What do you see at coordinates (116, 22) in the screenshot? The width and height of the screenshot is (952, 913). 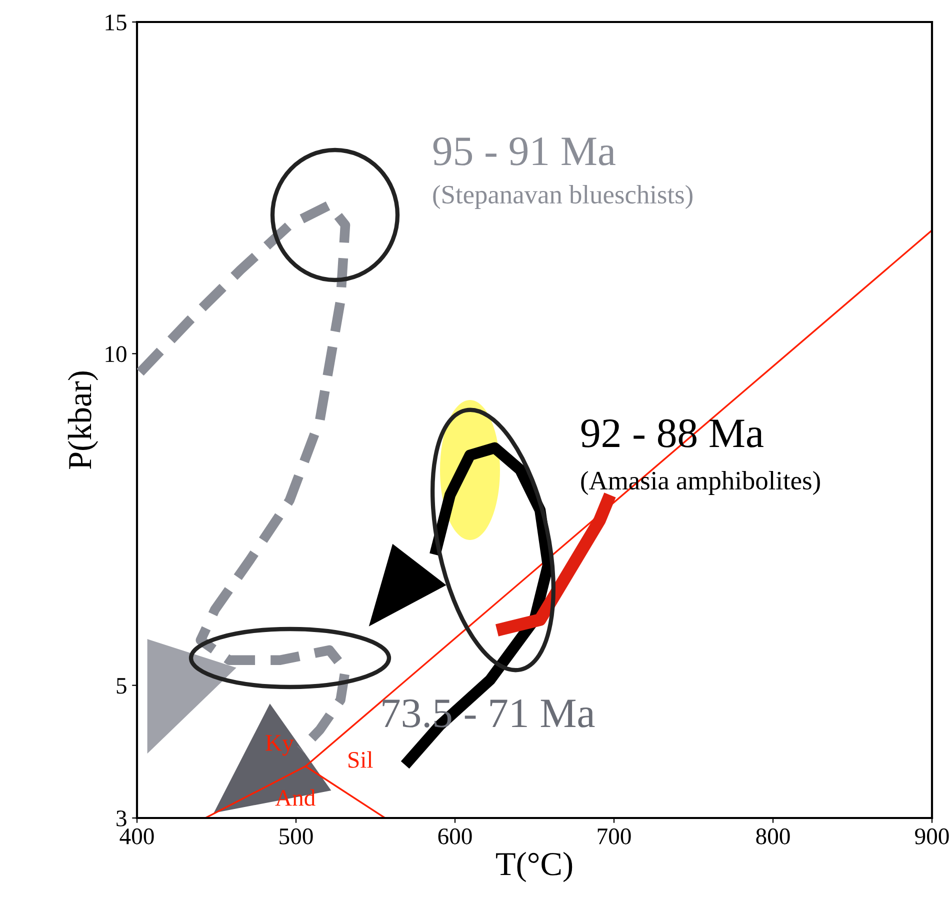 I see `y-tick-label: 15` at bounding box center [116, 22].